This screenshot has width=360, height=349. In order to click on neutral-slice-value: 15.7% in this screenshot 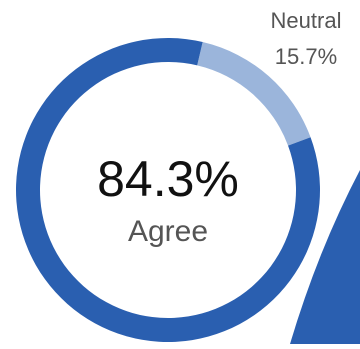, I will do `click(306, 56)`.